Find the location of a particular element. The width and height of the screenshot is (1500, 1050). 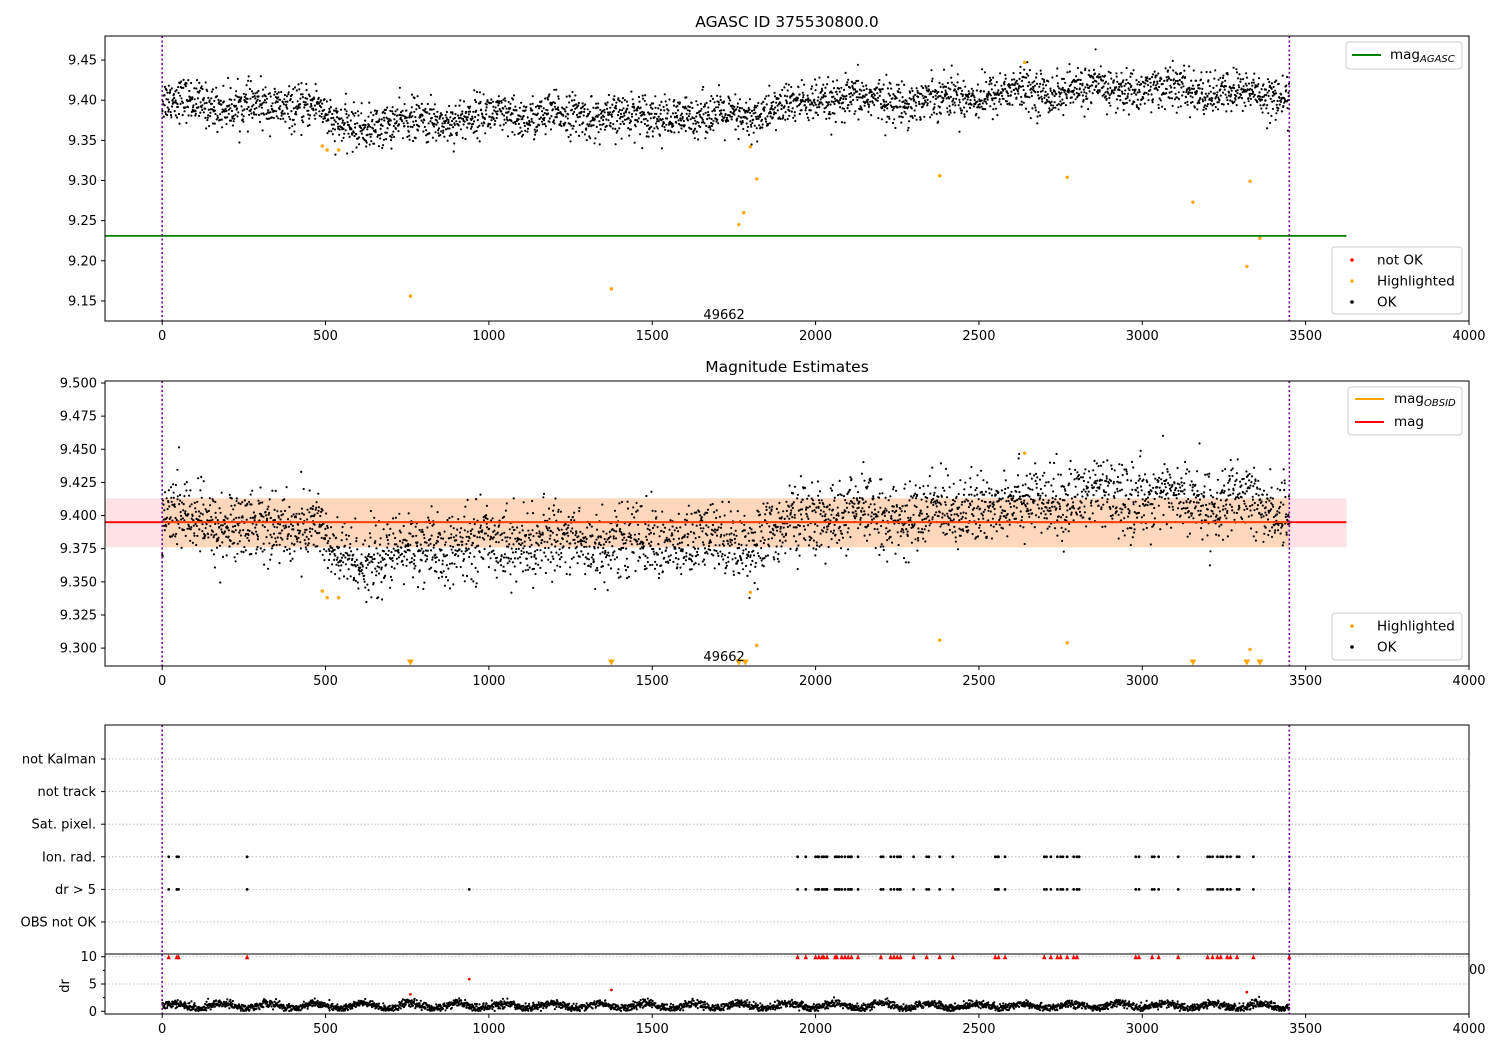

chart-4-xtick-label: 4000 is located at coordinates (1468, 1029).